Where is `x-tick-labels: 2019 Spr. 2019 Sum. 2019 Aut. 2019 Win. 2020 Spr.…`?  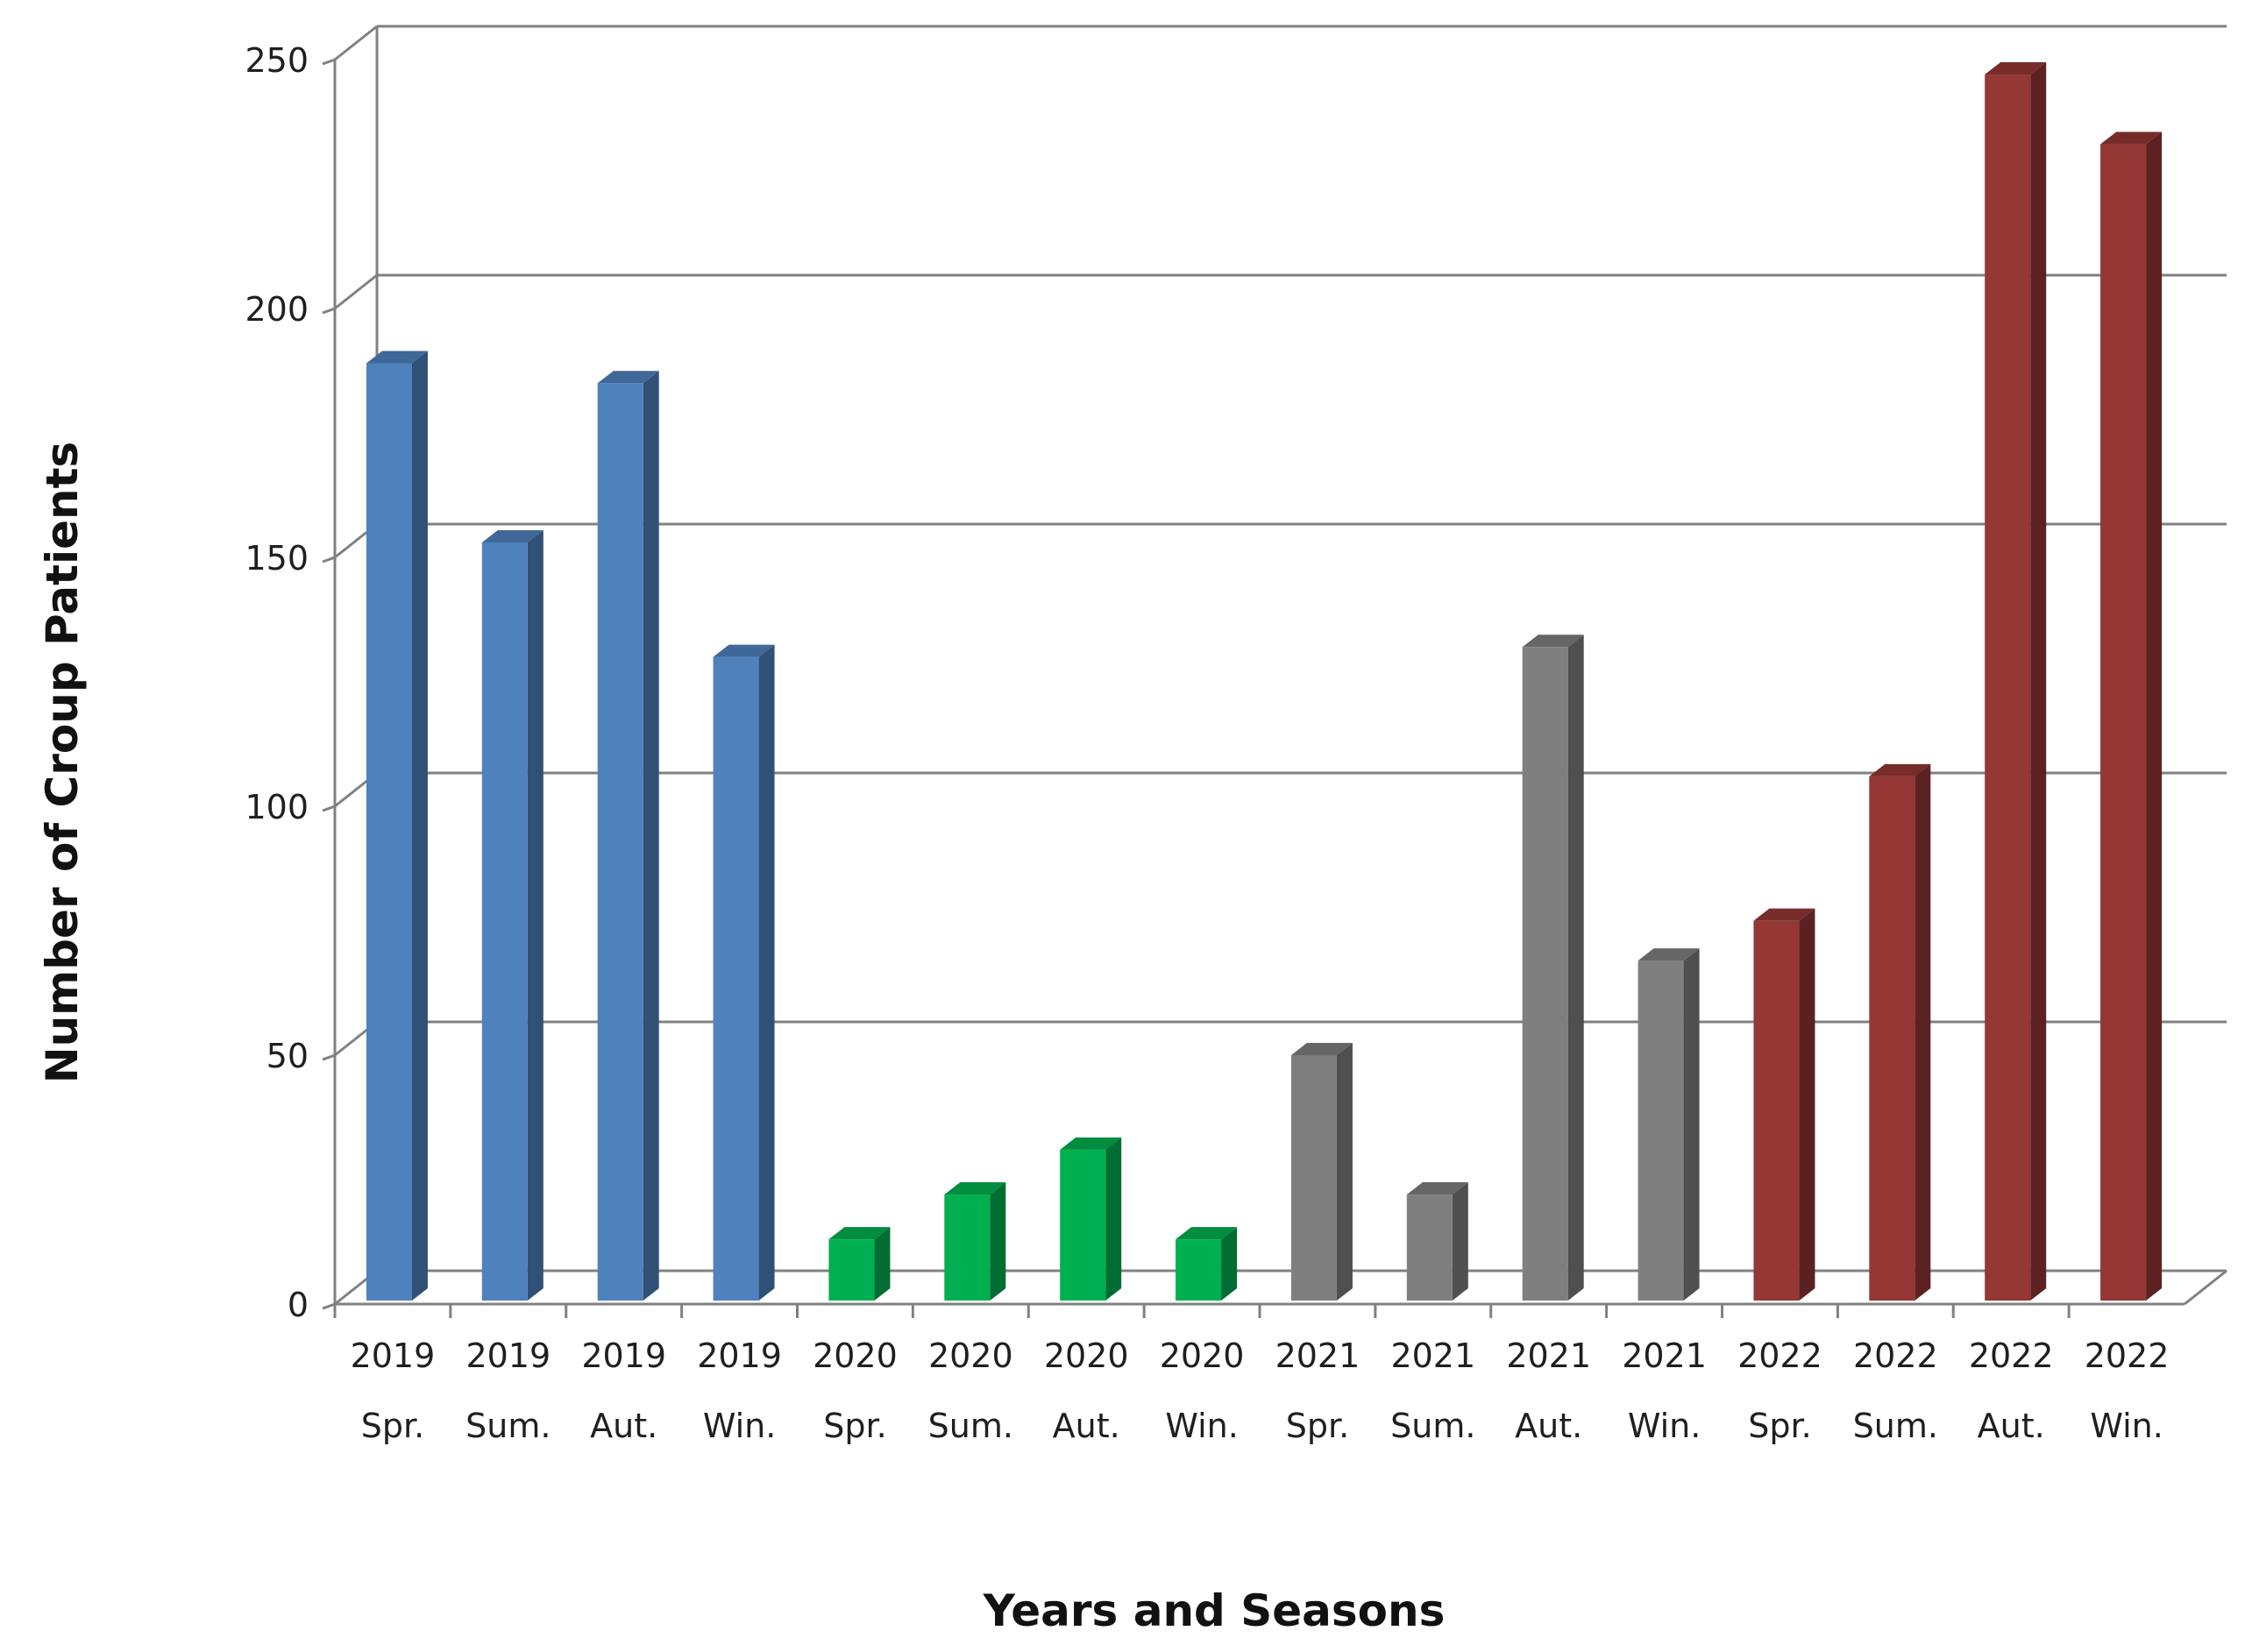 x-tick-labels: 2019 Spr. 2019 Sum. 2019 Aut. 2019 Win. 2020 Spr.… is located at coordinates (1260, 1390).